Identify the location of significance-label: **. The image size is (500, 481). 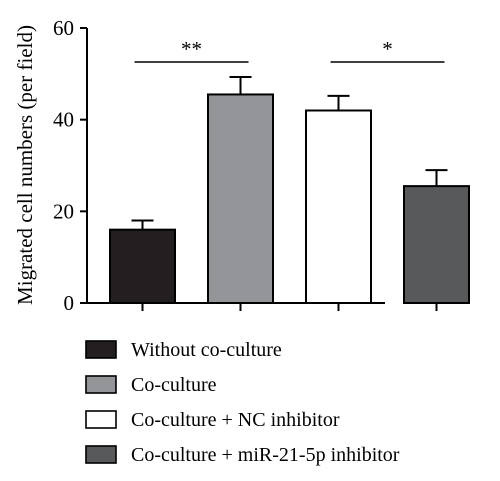
(191, 49).